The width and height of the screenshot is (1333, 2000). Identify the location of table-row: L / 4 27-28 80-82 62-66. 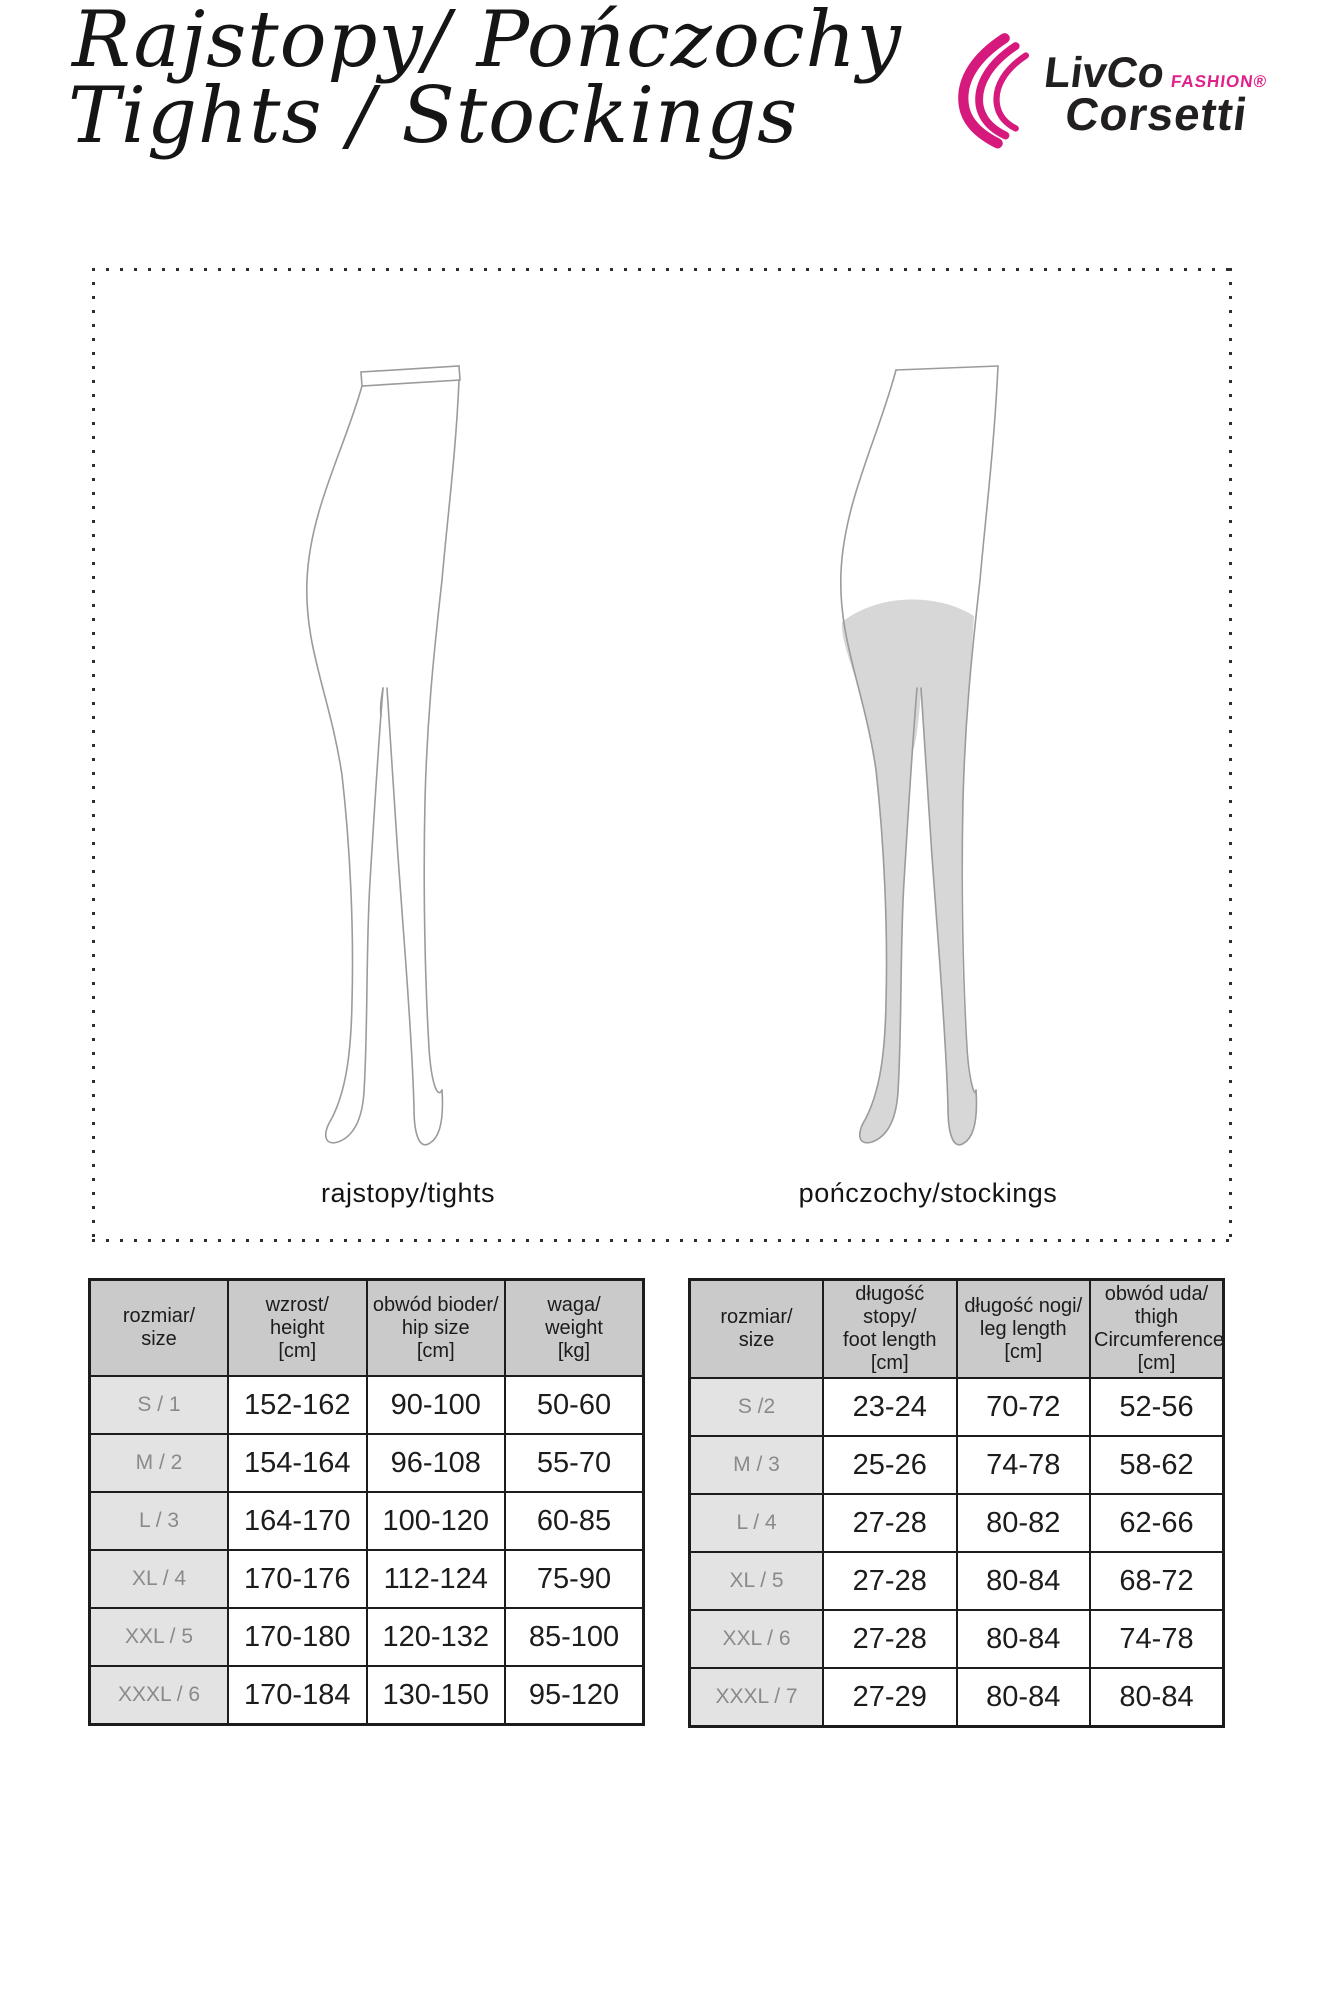
(956, 1523).